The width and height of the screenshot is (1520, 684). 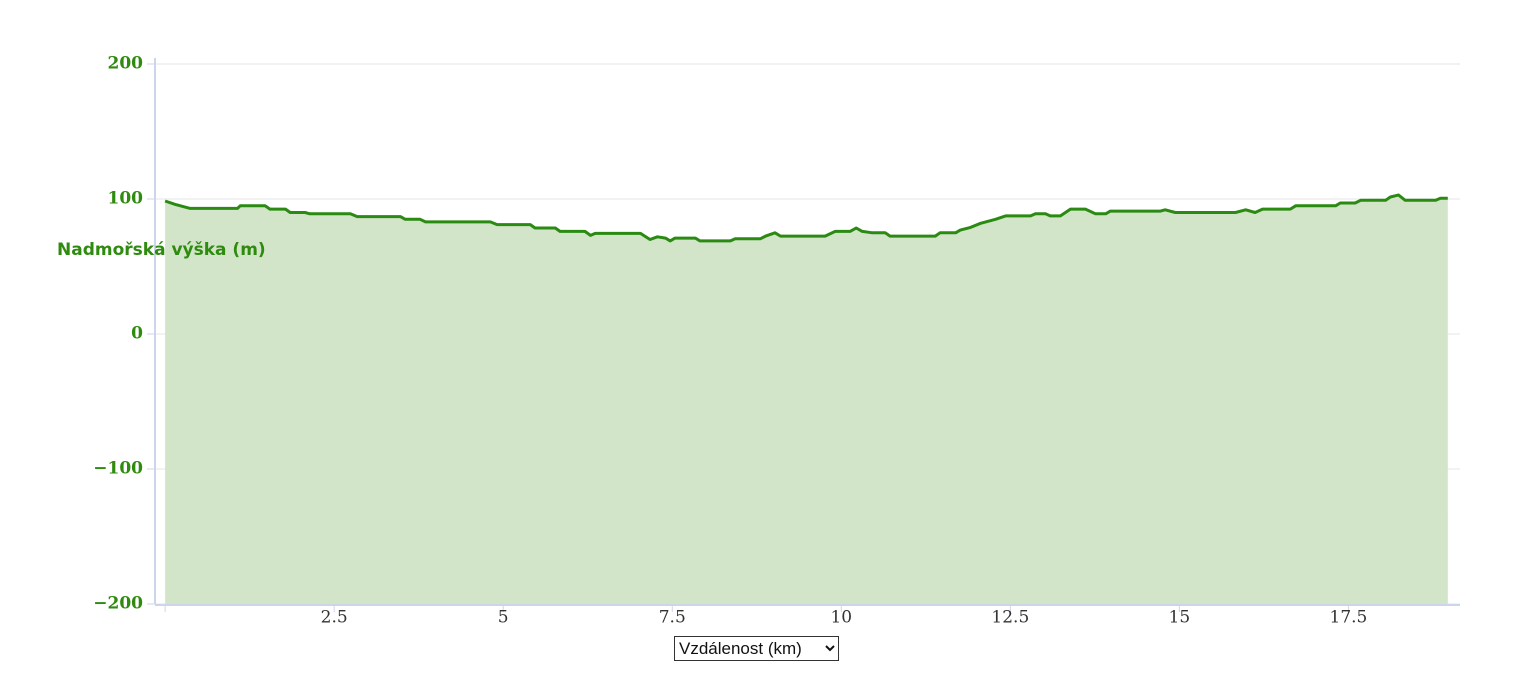 I want to click on line, so click(x=806, y=218).